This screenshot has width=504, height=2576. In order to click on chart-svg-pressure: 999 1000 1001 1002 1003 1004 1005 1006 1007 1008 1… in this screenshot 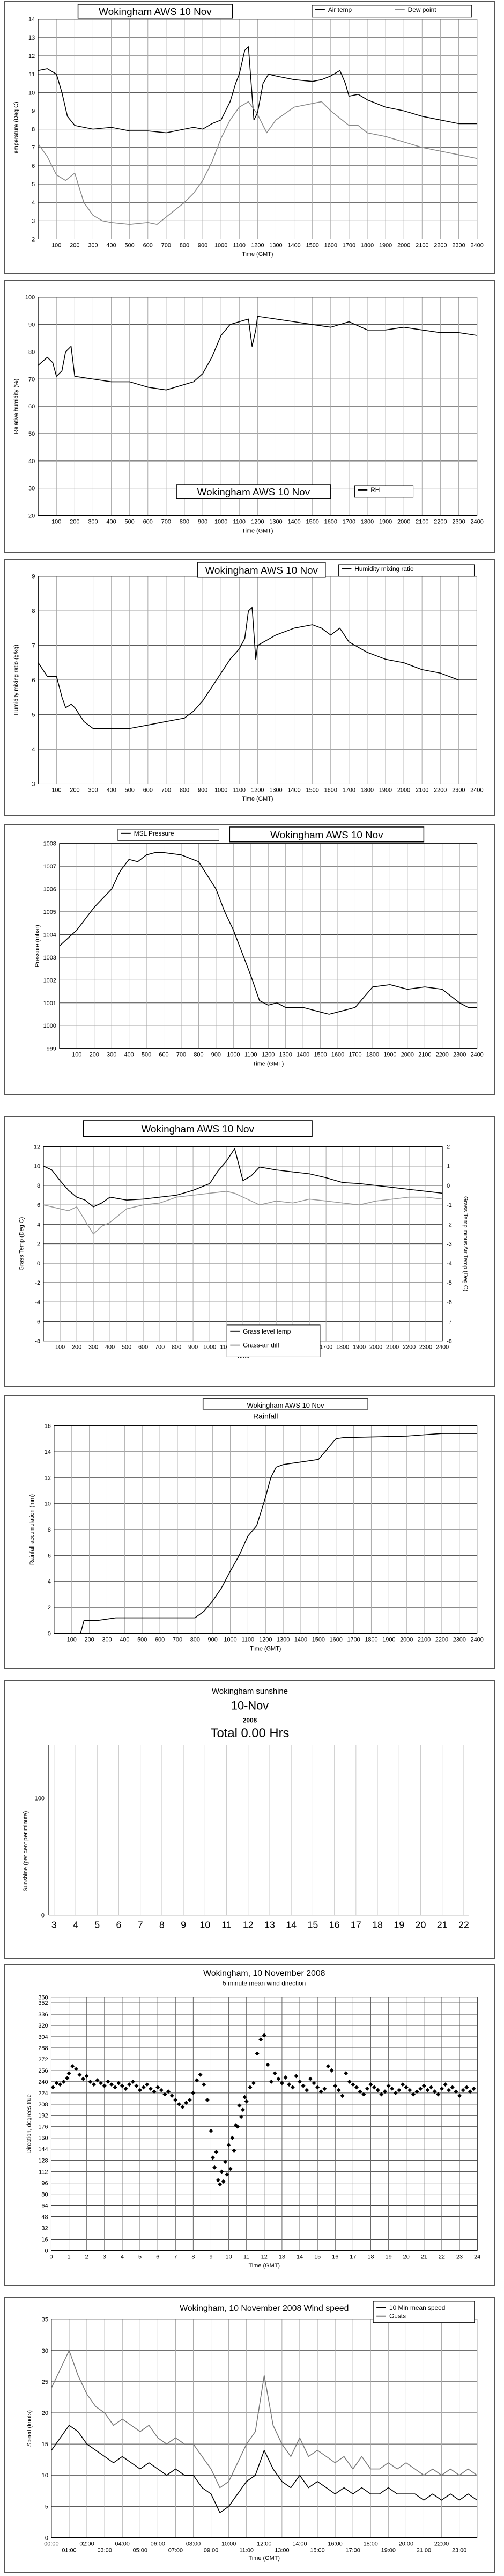, I will do `click(259, 946)`.